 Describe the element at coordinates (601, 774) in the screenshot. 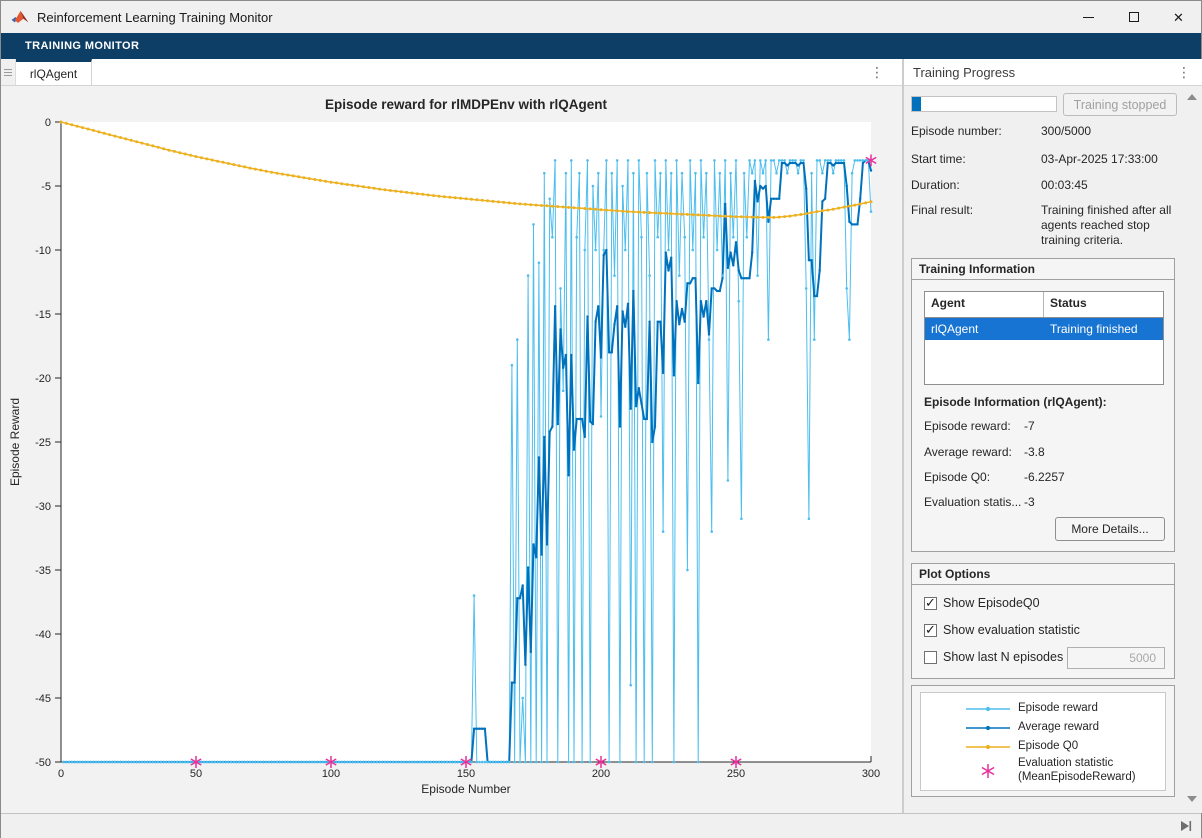

I see `svg-text: 200` at that location.